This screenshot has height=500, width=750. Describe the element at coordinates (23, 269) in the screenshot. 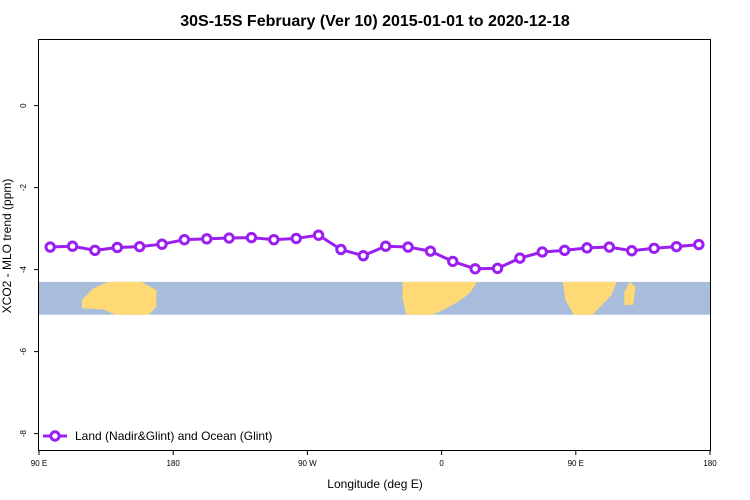

I see `y-tick-label: -4` at that location.